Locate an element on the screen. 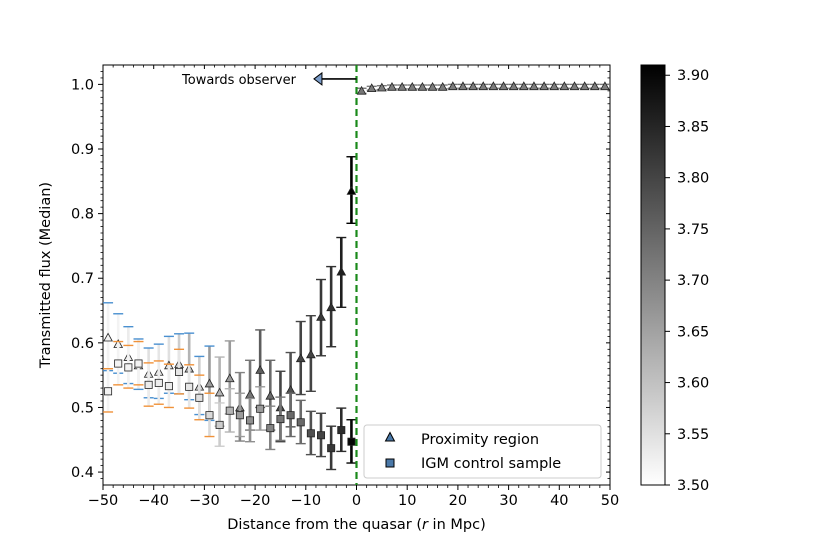 The image size is (817, 545). legend-box is located at coordinates (482, 451).